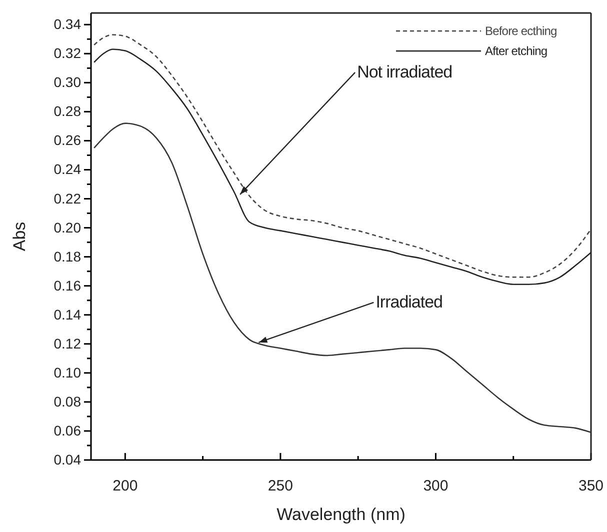  I want to click on y-tick-label: 0.24, so click(68, 169).